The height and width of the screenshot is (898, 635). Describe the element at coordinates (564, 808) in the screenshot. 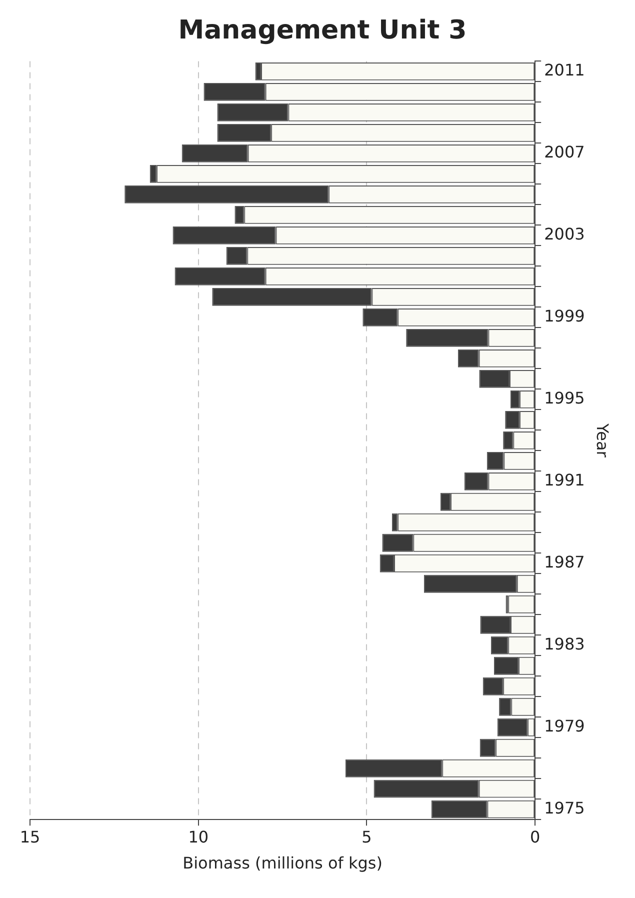

I see `y-tick-label: 1975` at that location.